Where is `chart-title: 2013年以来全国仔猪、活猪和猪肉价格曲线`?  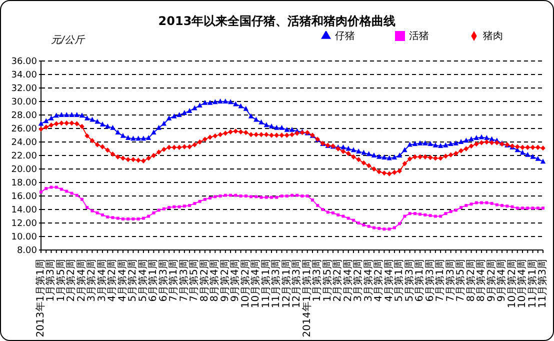 chart-title: 2013年以来全国仔猪、活猪和猪肉价格曲线 is located at coordinates (277, 21).